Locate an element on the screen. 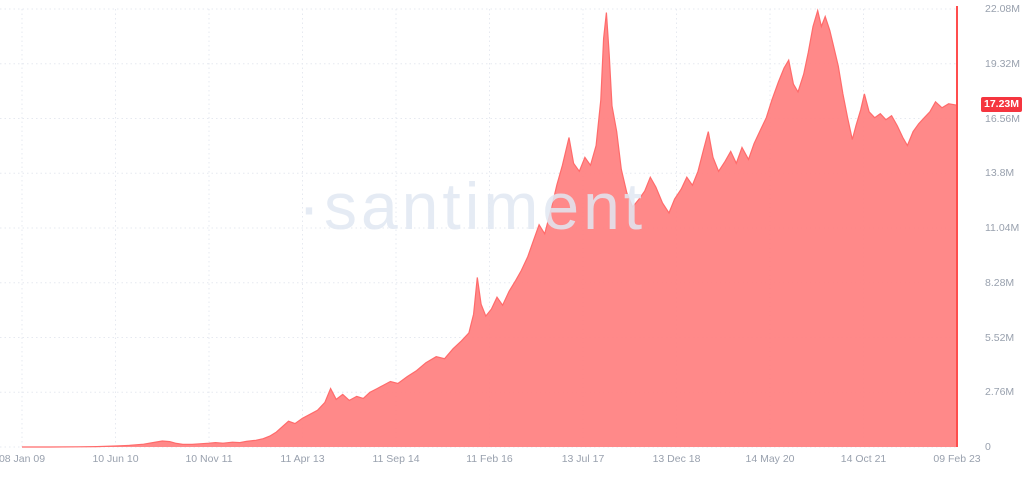 The image size is (1024, 481). y-tick-label: 16.56M is located at coordinates (1003, 118).